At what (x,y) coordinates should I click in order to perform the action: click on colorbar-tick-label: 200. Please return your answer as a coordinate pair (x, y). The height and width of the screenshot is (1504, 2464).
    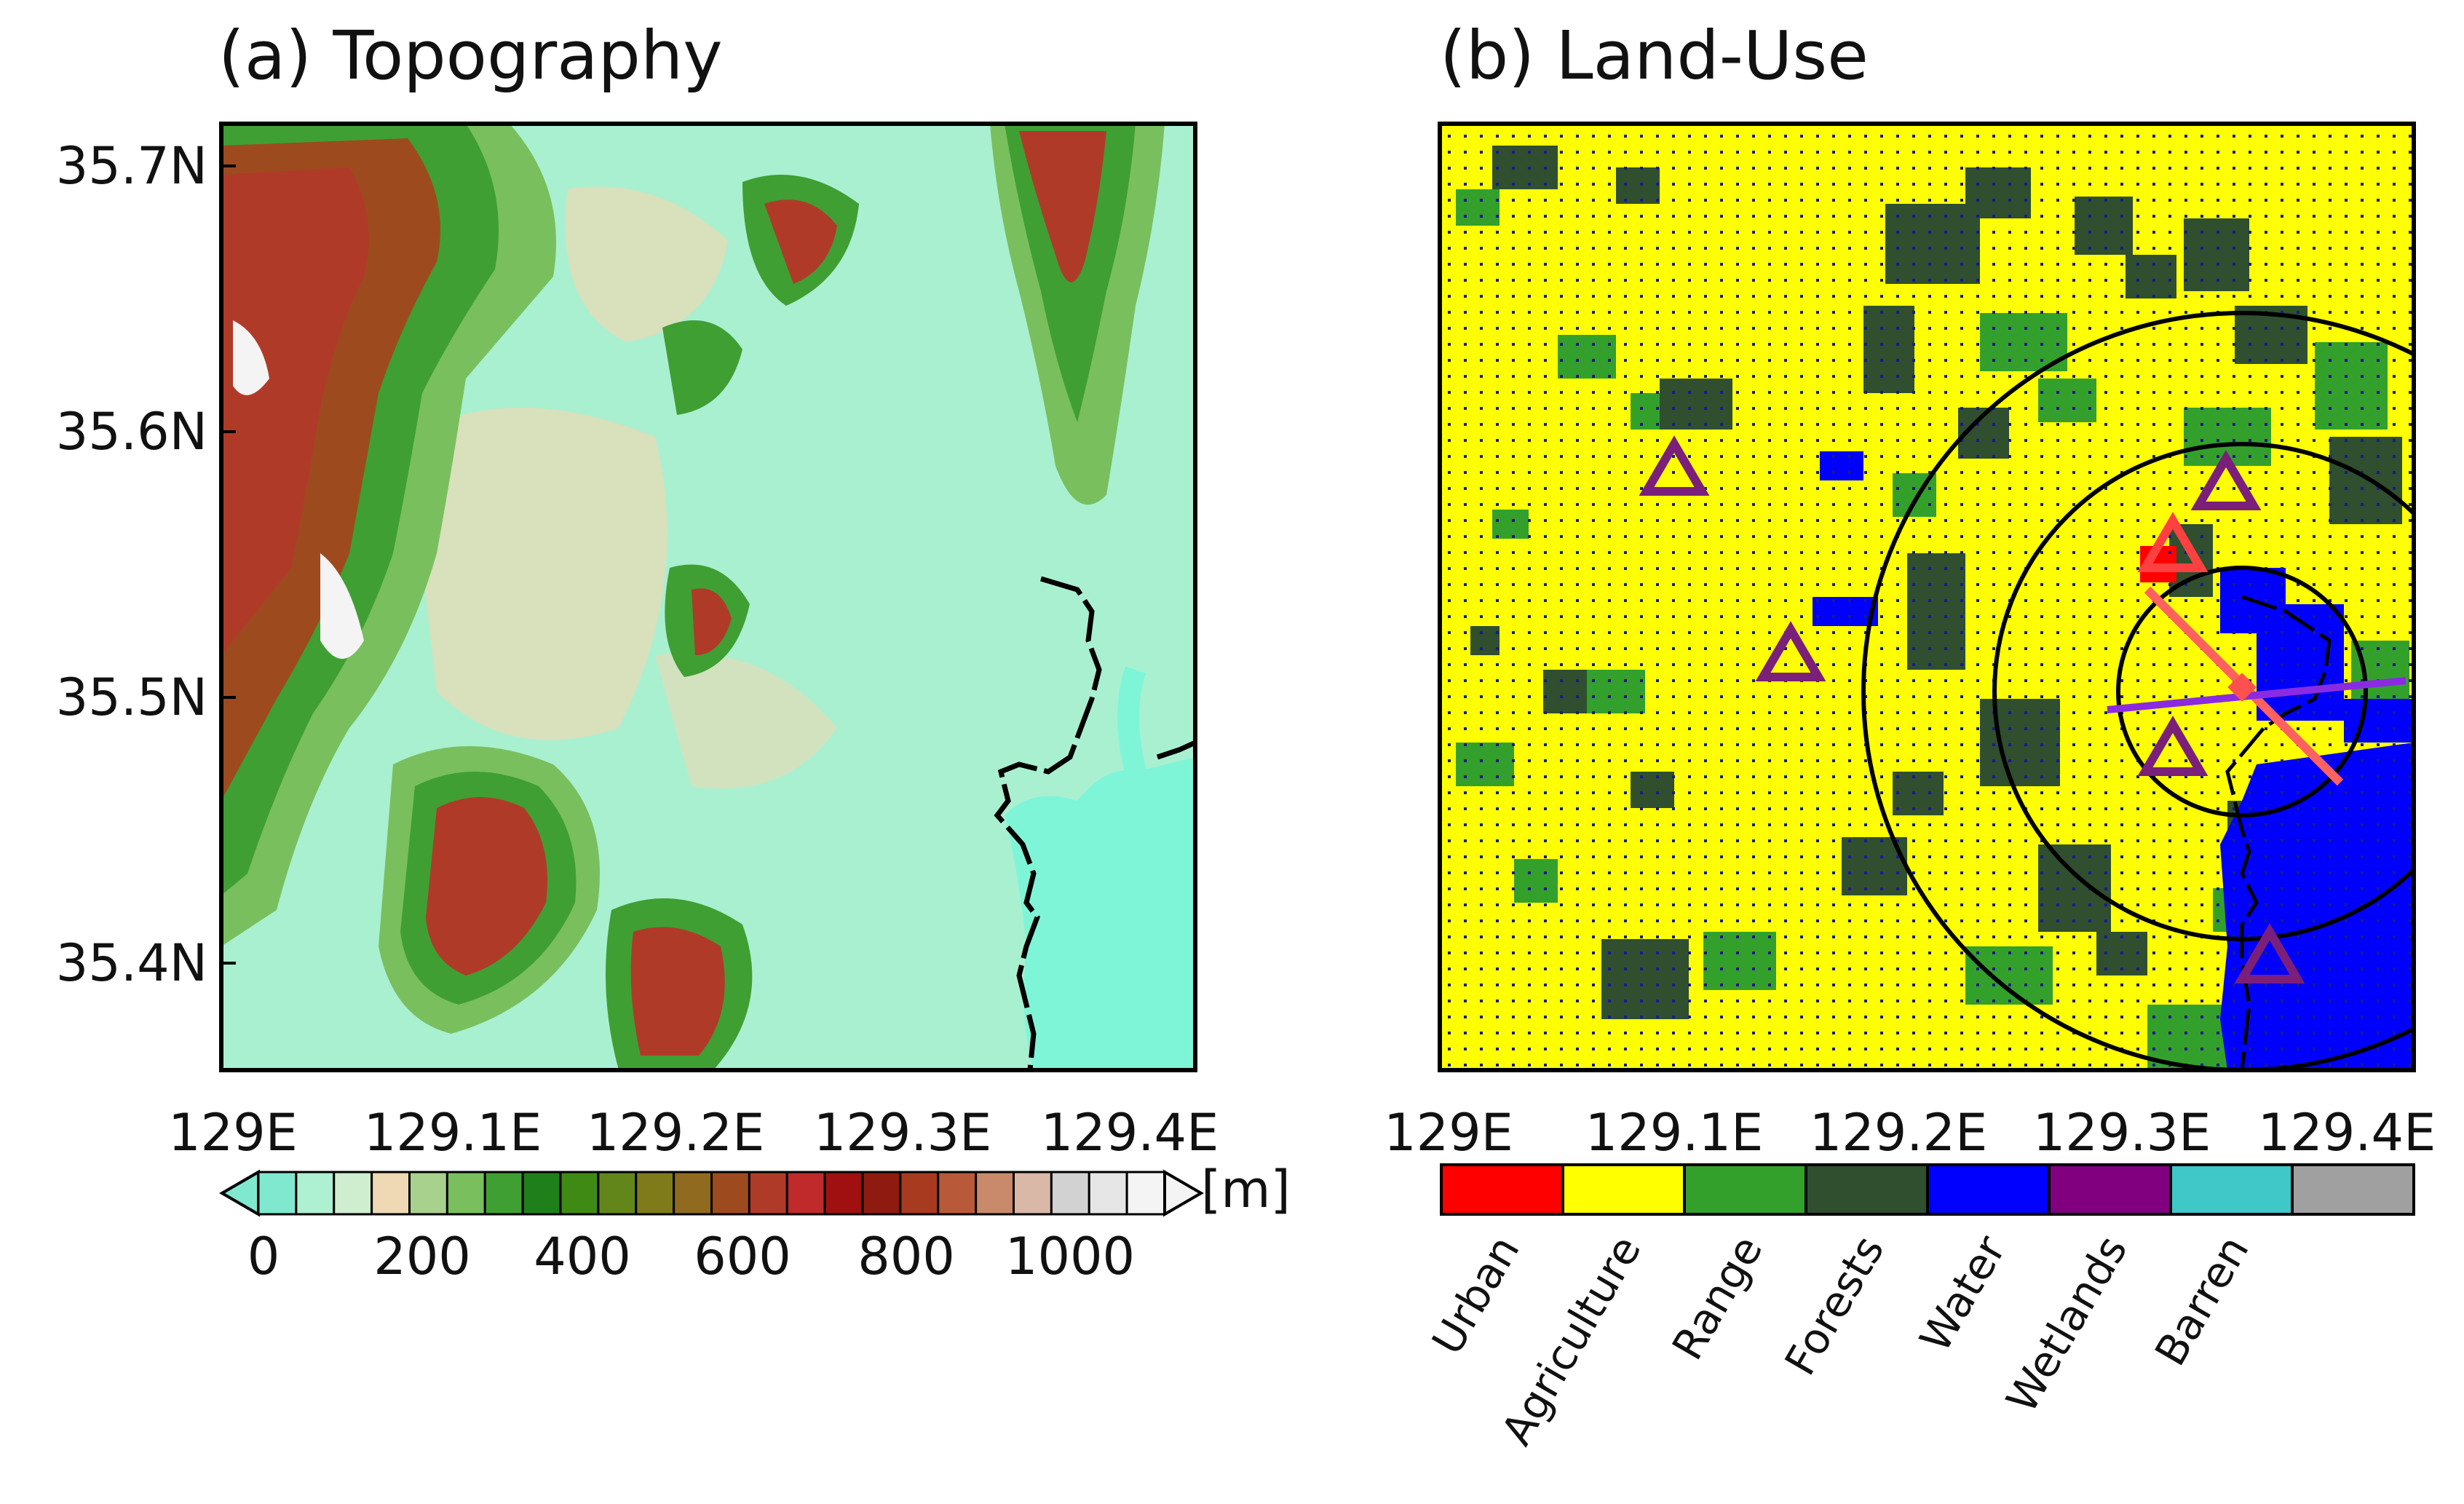
    Looking at the image, I should click on (422, 1256).